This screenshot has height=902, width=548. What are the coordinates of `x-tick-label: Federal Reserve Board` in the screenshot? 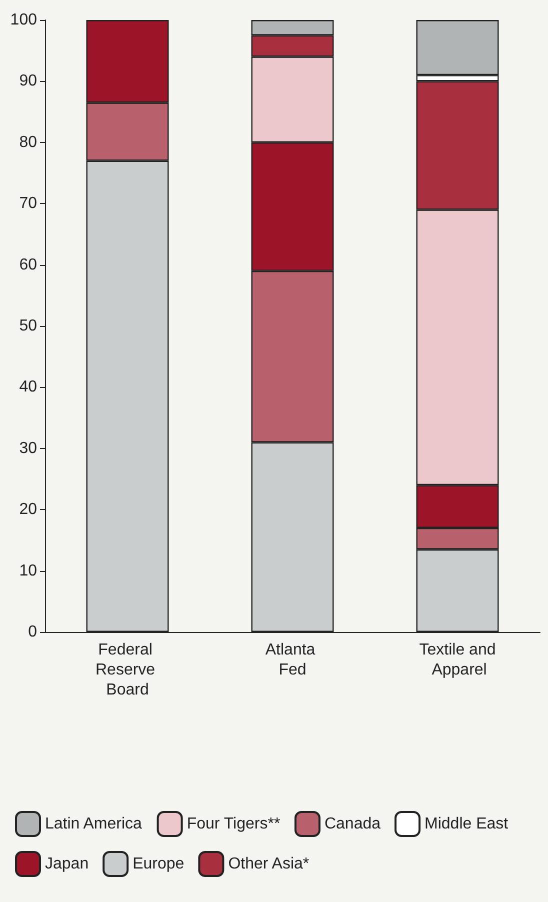 It's located at (127, 670).